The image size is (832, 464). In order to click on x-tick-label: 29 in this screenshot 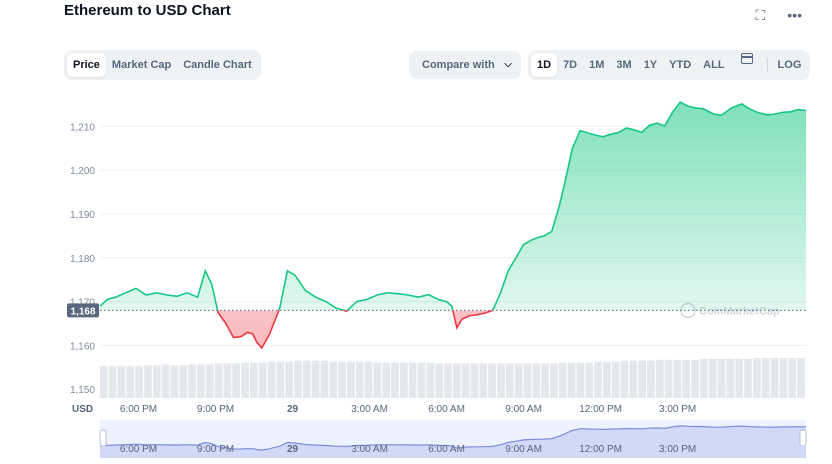, I will do `click(293, 409)`.